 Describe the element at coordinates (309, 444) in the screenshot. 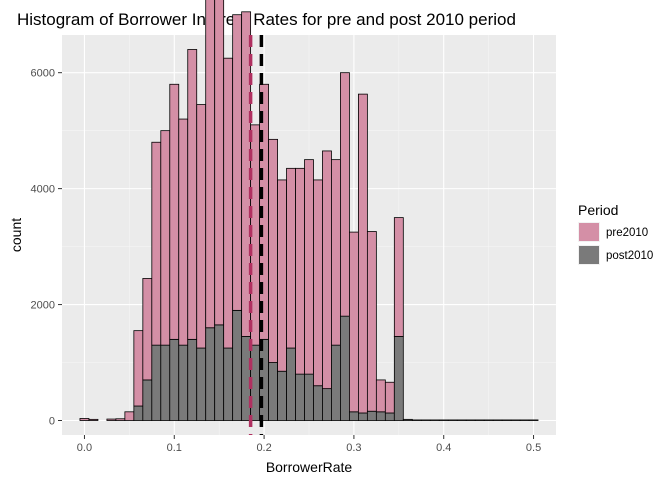

I see `x-axis-ticks: 0.0 0.1 0.2 0.3 0.4 0.5` at that location.